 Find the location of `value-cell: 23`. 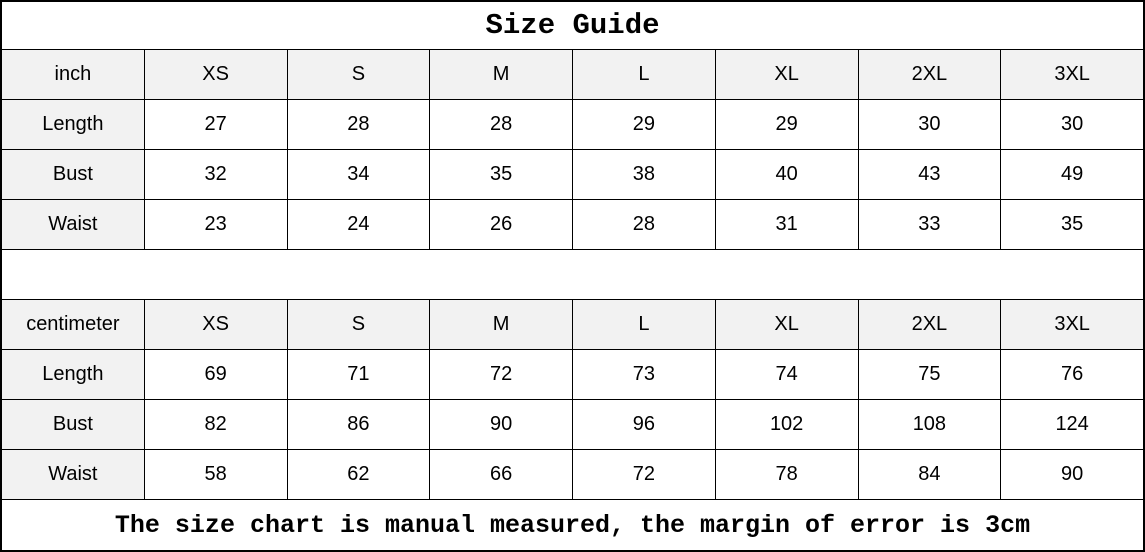

value-cell: 23 is located at coordinates (216, 224).